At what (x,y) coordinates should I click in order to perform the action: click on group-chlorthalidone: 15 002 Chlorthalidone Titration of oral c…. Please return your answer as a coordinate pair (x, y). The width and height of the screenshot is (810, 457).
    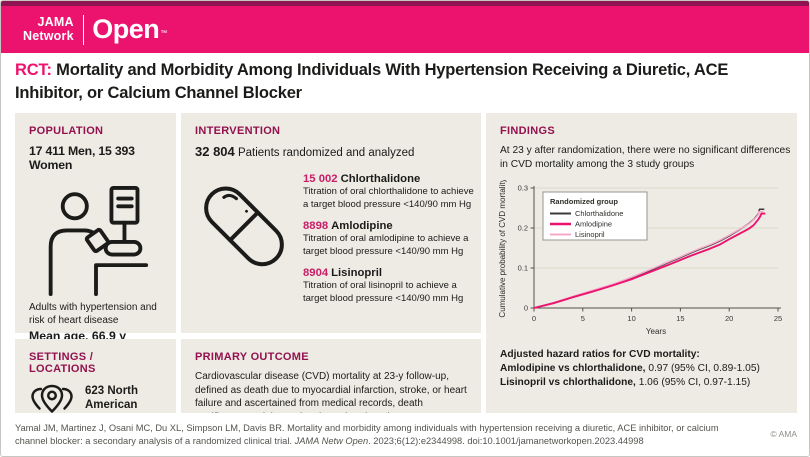
    Looking at the image, I should click on (391, 192).